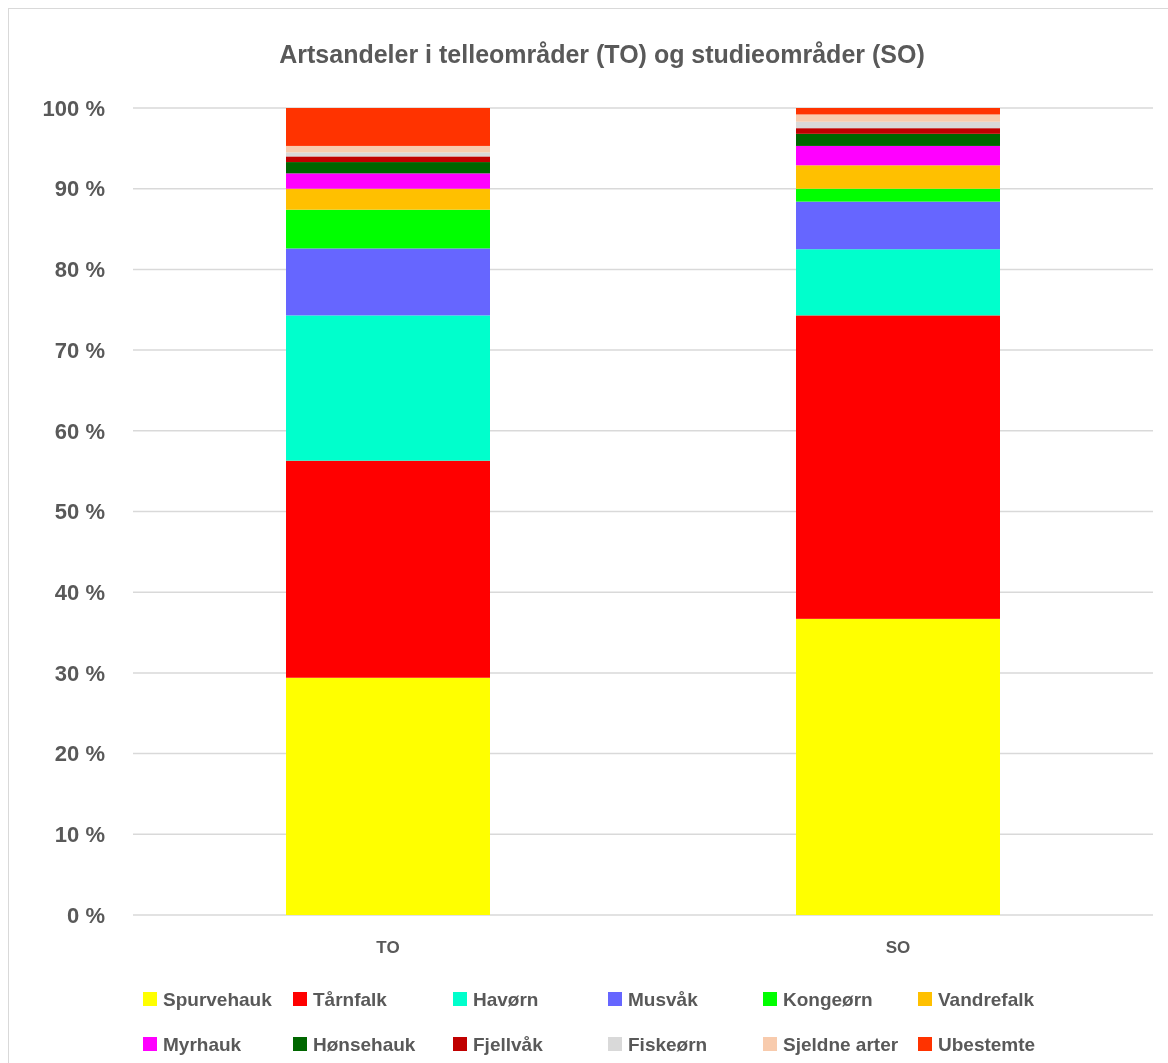  What do you see at coordinates (508, 1044) in the screenshot?
I see `legend-label: Fjellvåk` at bounding box center [508, 1044].